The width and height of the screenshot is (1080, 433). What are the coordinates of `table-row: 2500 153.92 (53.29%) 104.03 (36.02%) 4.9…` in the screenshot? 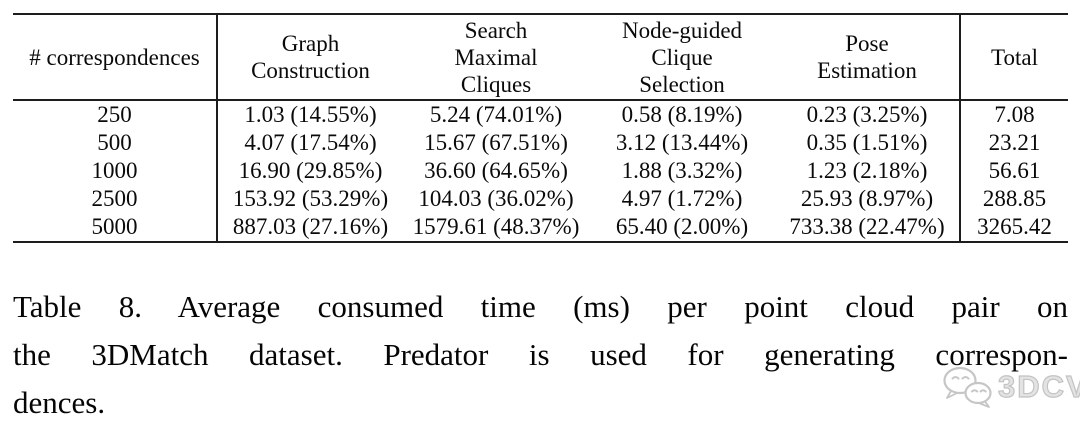 It's located at (540, 199).